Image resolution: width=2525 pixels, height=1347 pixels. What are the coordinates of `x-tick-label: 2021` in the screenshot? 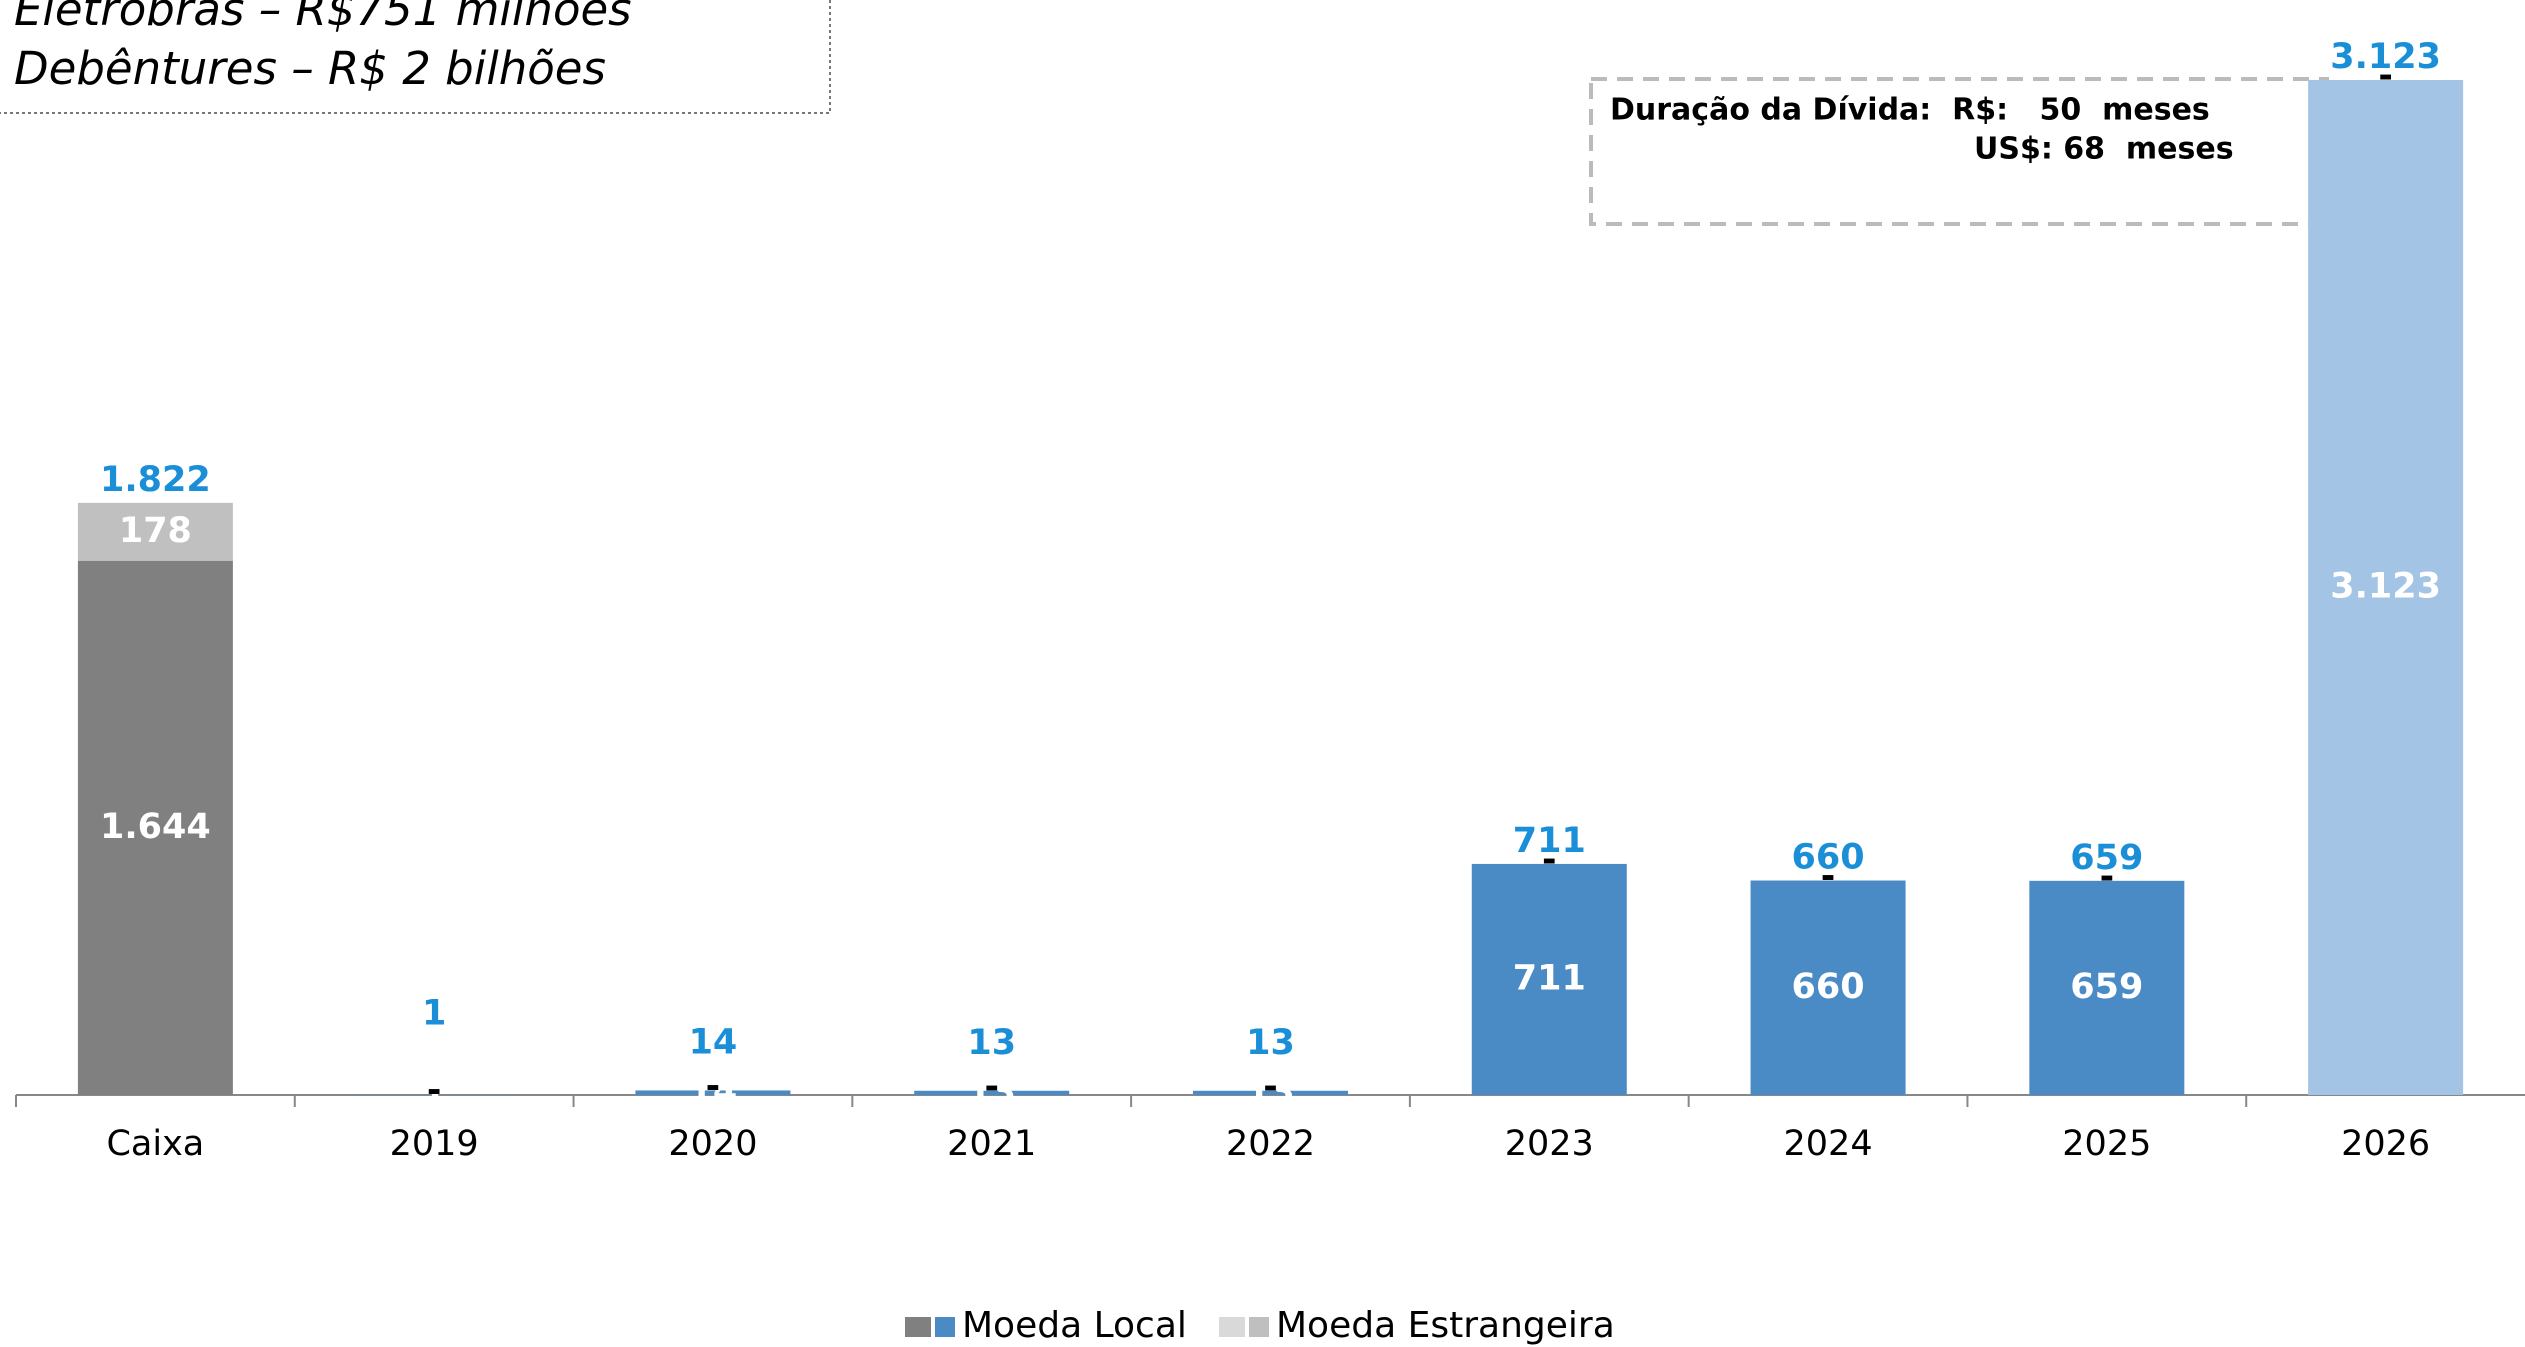 It's located at (991, 1144).